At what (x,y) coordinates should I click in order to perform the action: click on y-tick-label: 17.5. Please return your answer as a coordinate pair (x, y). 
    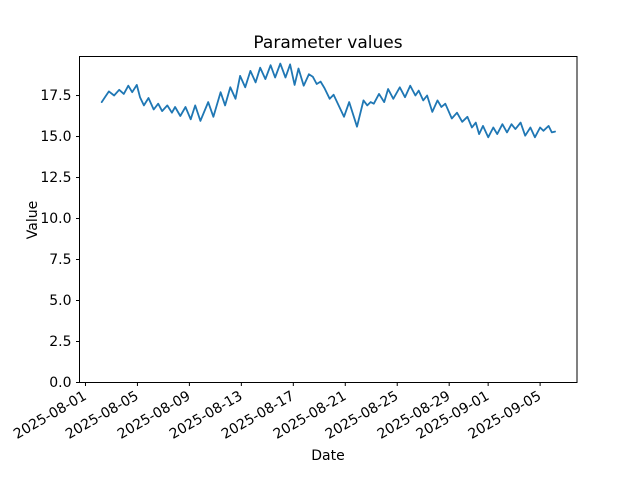
    Looking at the image, I should click on (55, 96).